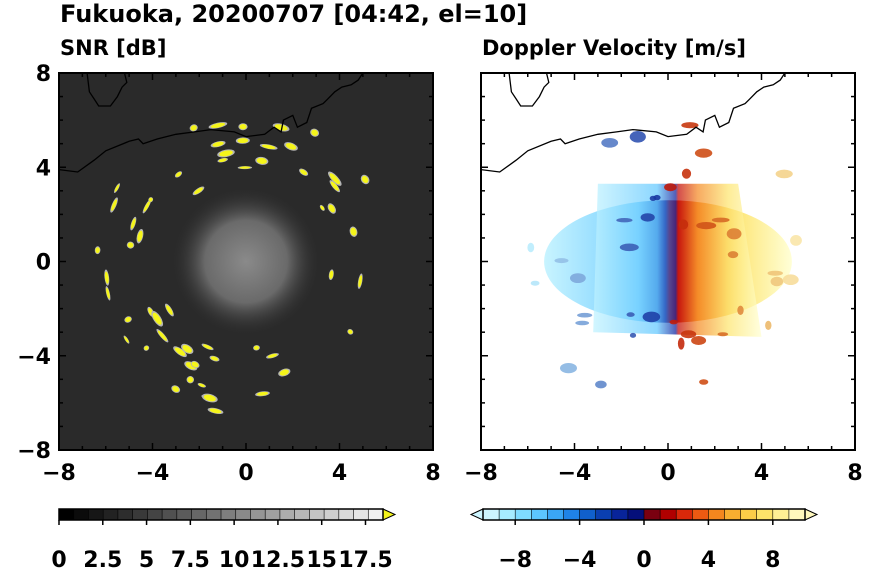  I want to click on coastline-path, so click(211, 123).